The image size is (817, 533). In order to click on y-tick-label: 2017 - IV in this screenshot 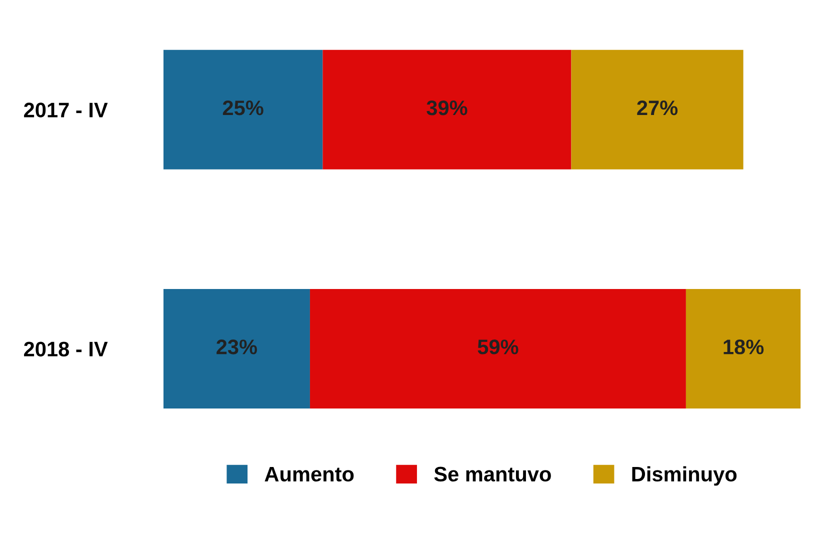, I will do `click(66, 110)`.